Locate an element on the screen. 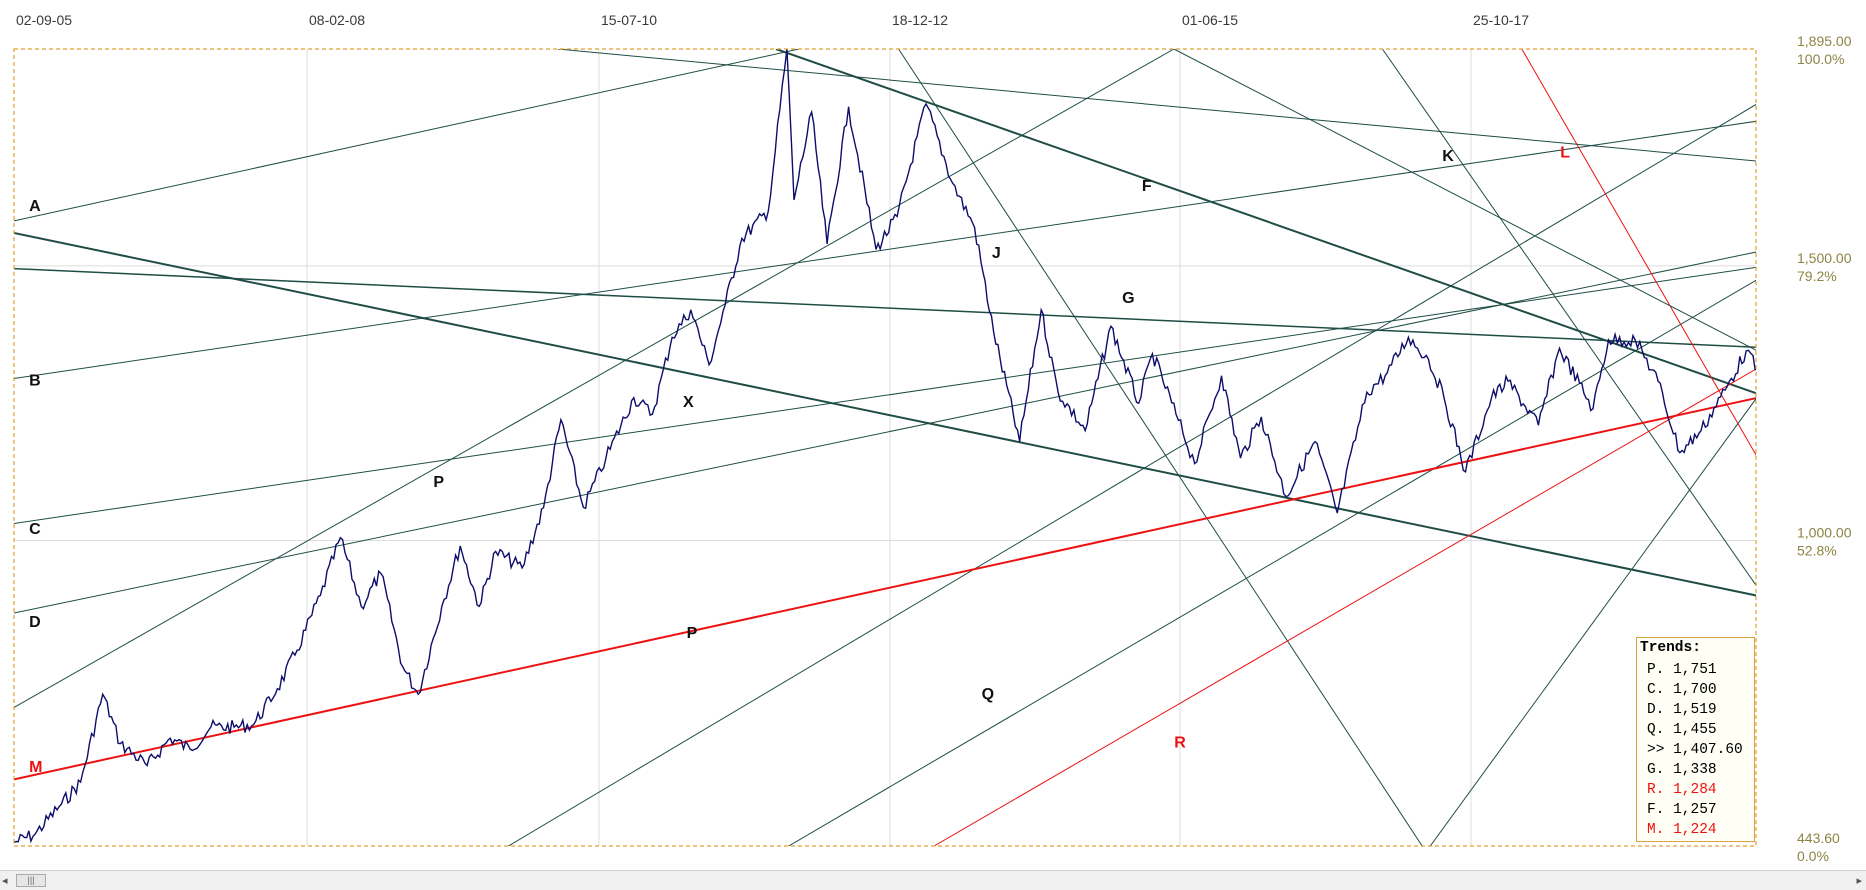 The height and width of the screenshot is (890, 1866). legend-row: F. 1,257 is located at coordinates (1682, 810).